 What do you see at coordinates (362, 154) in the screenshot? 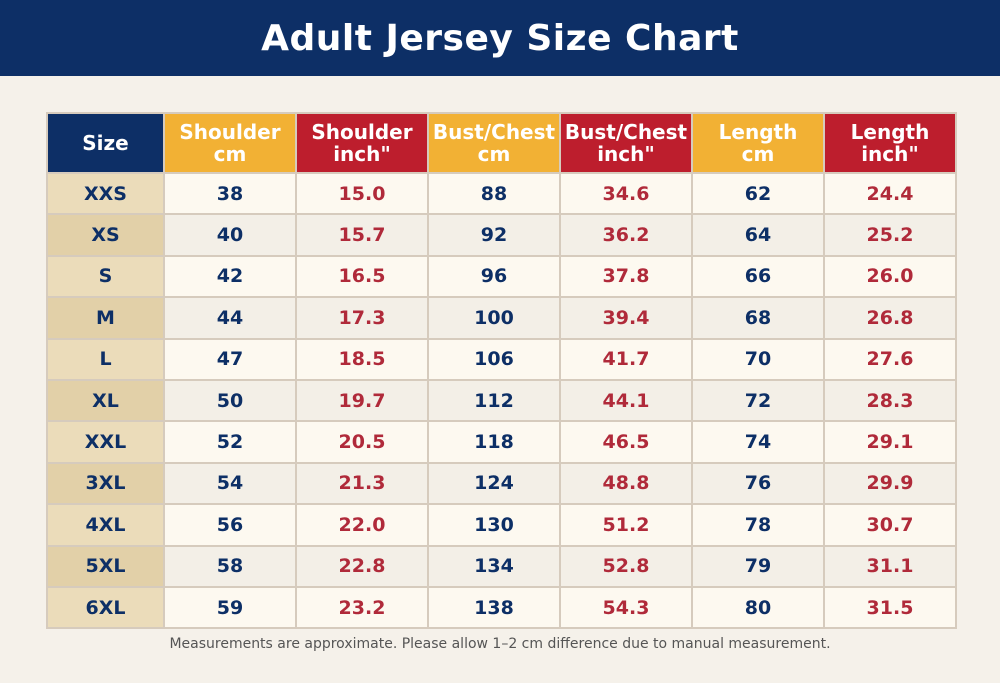
I see `header-shoulder-inch-unit: inch"` at bounding box center [362, 154].